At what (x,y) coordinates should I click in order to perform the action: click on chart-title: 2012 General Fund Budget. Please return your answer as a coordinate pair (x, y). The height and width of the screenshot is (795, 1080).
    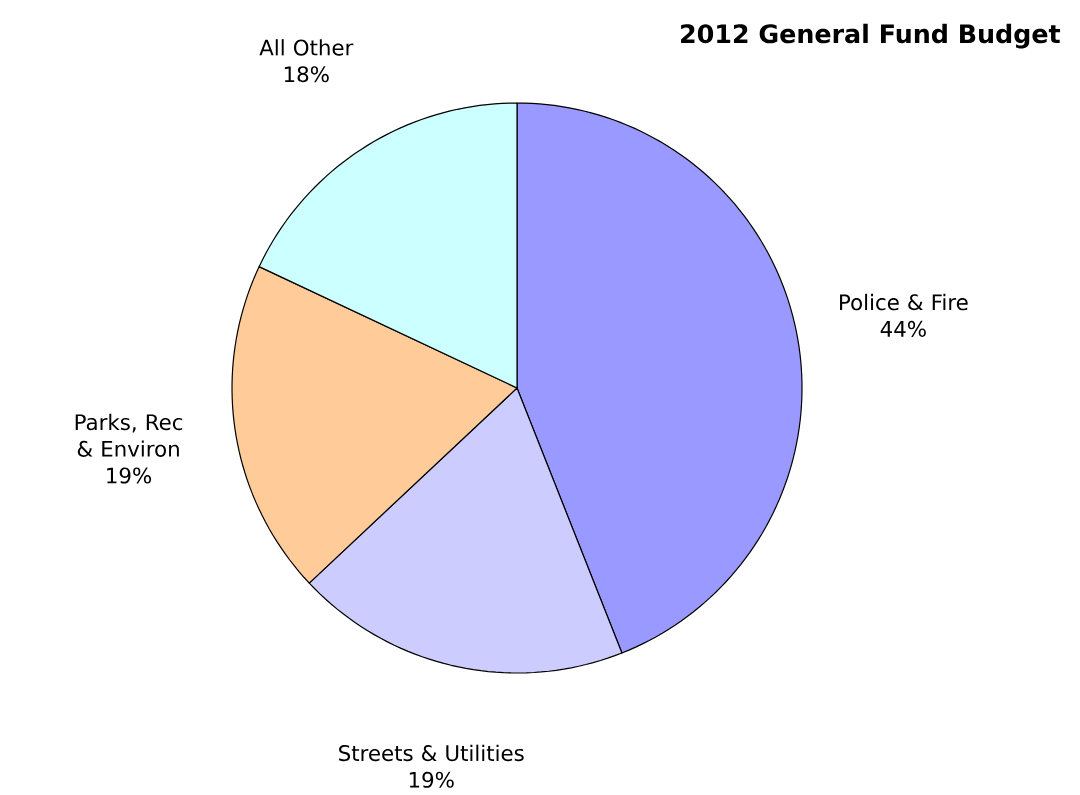
    Looking at the image, I should click on (871, 36).